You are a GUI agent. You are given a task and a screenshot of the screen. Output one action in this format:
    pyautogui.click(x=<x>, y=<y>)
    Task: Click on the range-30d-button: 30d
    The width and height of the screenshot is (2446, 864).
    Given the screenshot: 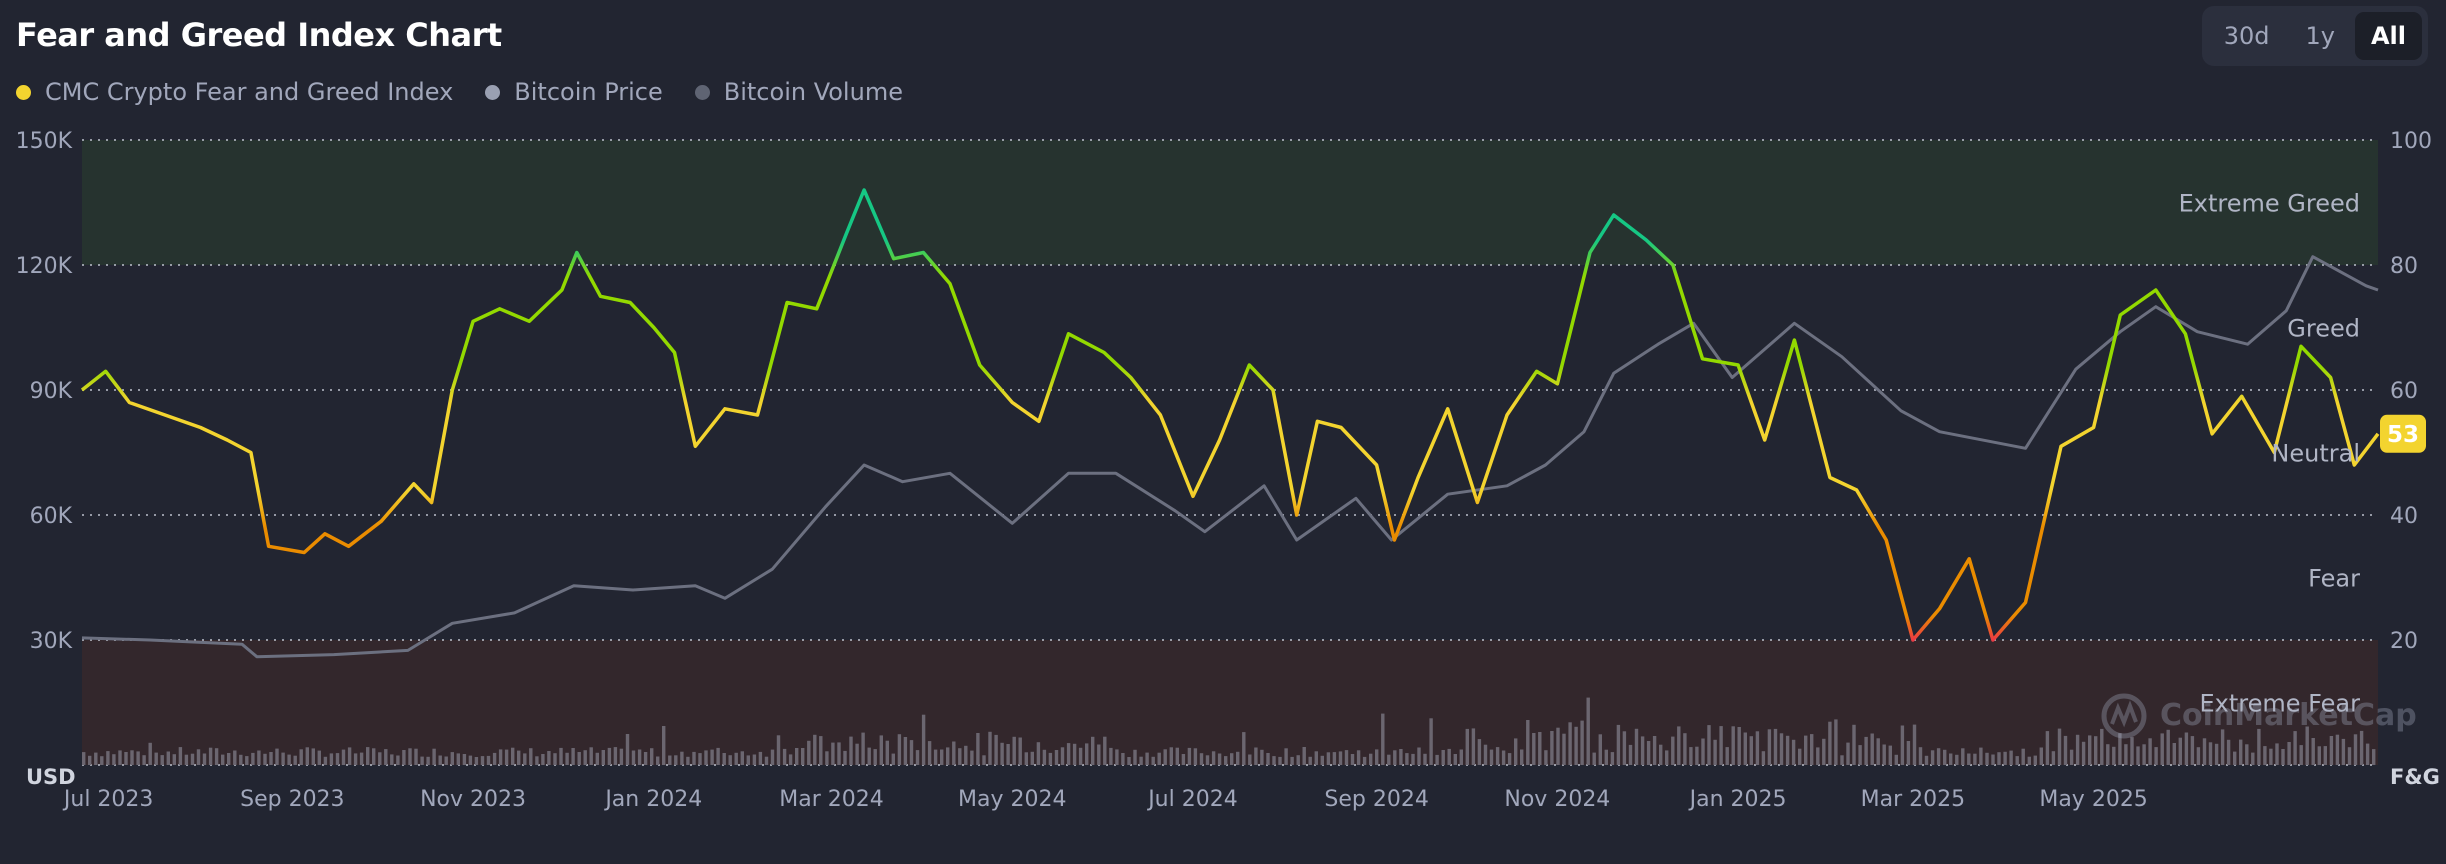 What is the action you would take?
    pyautogui.click(x=2246, y=36)
    